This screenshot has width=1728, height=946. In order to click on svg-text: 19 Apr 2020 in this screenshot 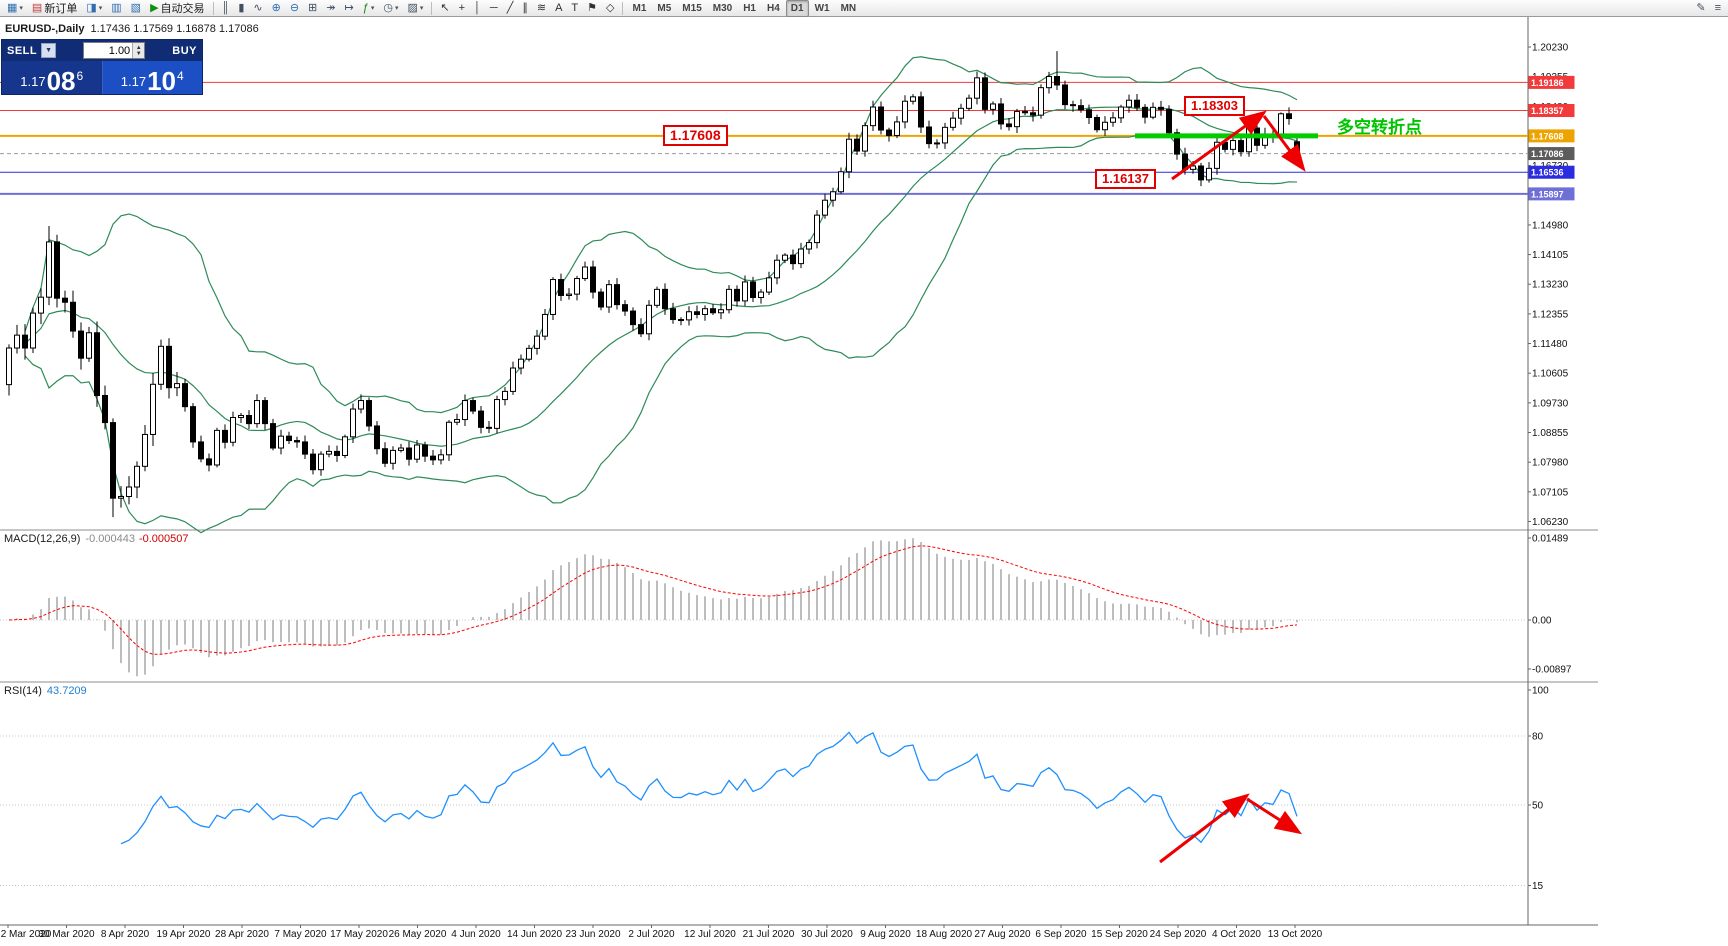, I will do `click(184, 934)`.